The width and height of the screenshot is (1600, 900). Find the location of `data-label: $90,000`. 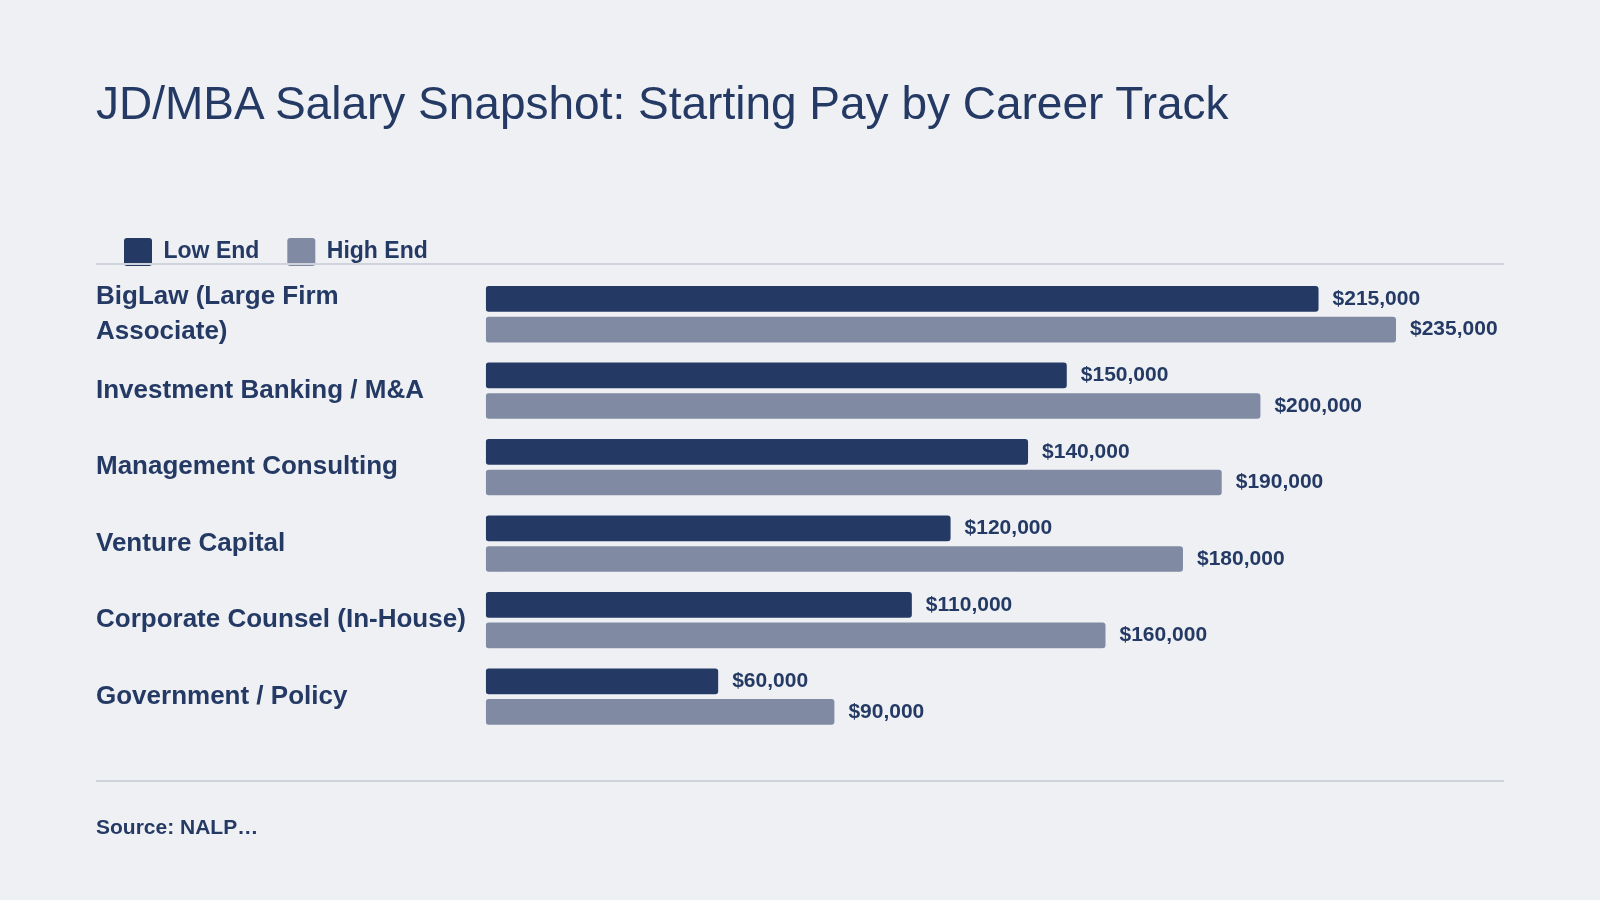

data-label: $90,000 is located at coordinates (886, 710).